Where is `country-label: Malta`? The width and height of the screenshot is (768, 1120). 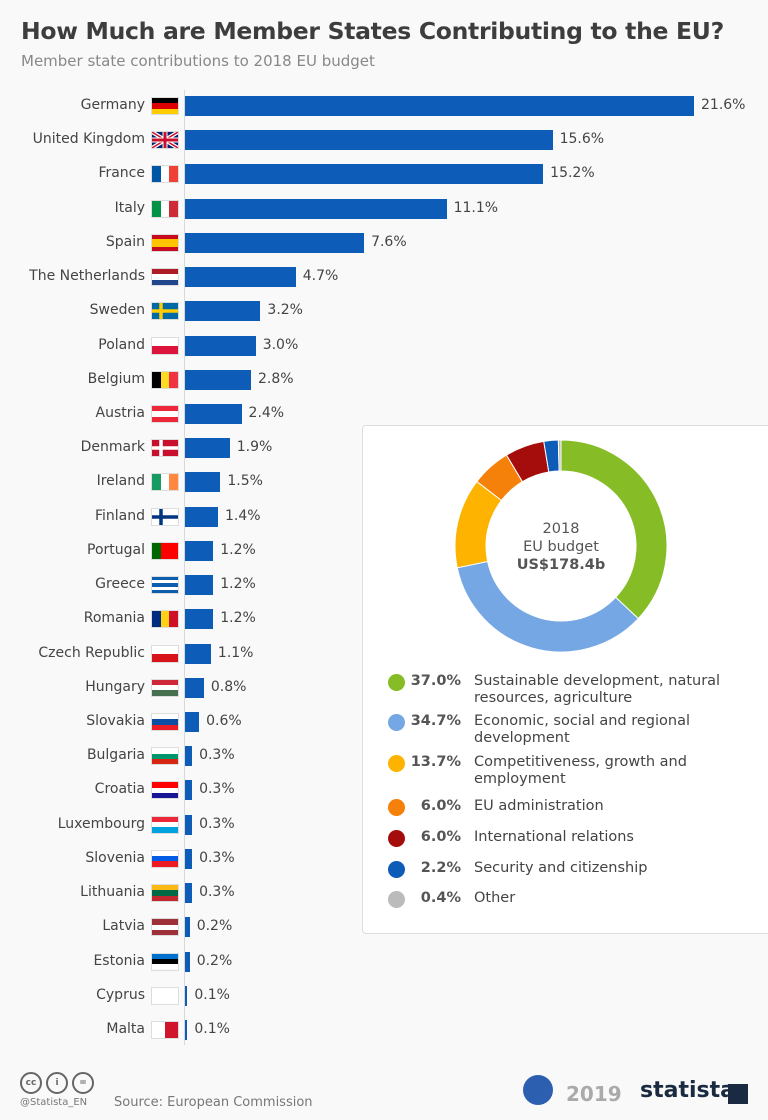 country-label: Malta is located at coordinates (125, 1028).